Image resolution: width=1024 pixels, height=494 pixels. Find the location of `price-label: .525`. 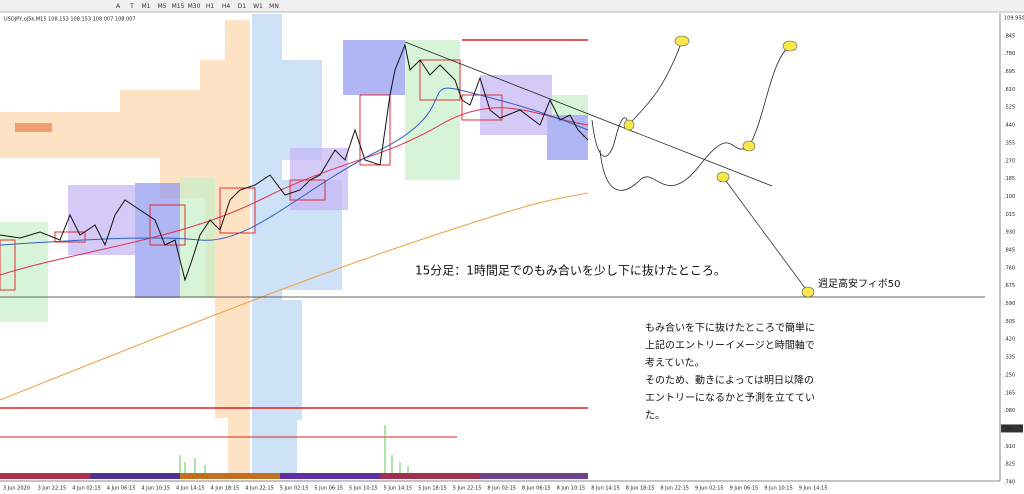

price-label: .525 is located at coordinates (1009, 108).